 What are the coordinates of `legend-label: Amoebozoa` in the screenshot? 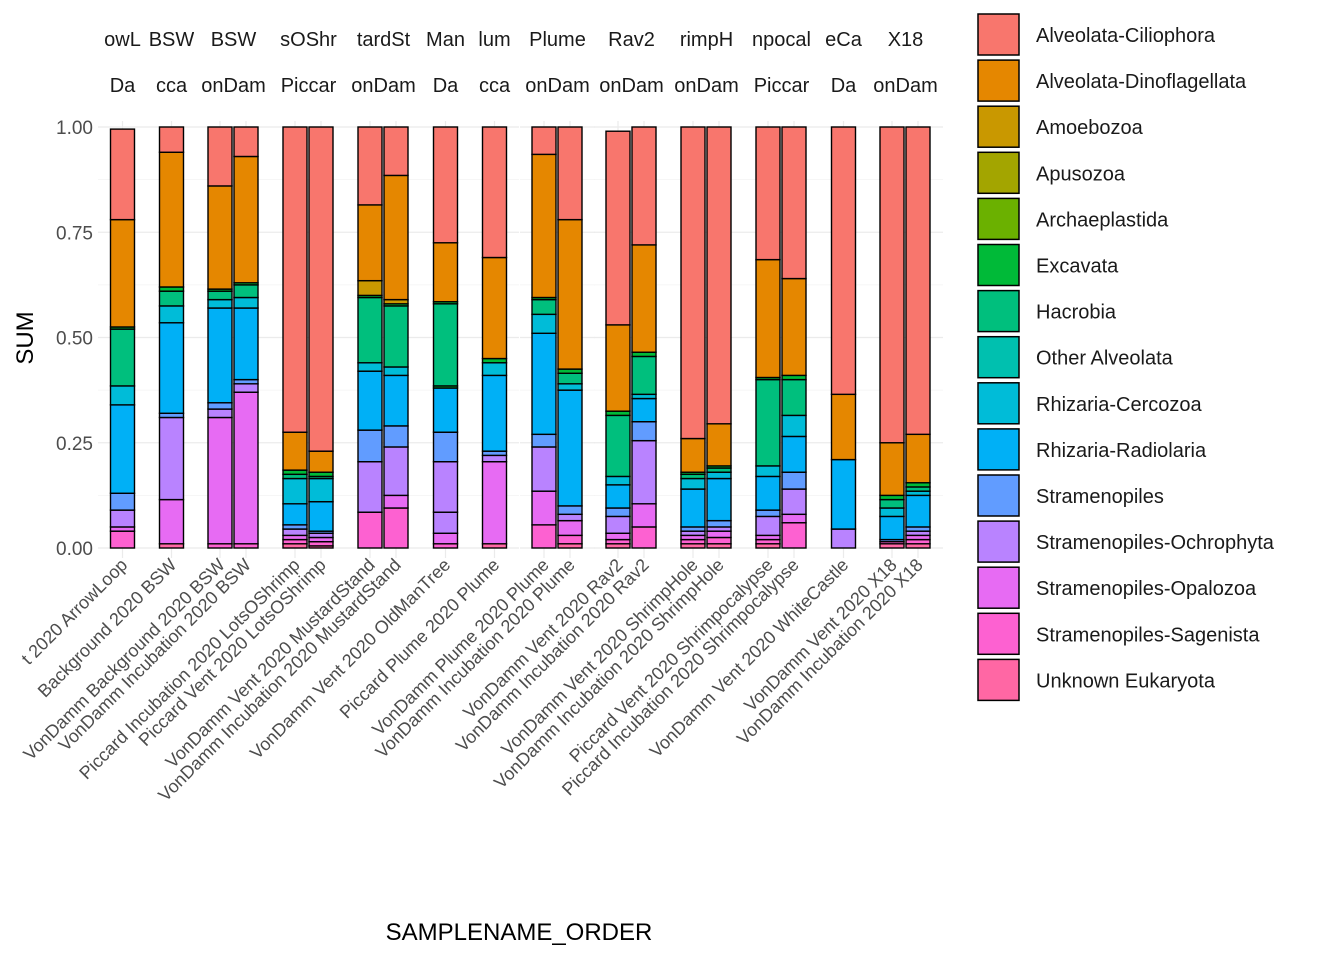 It's located at (1090, 128).